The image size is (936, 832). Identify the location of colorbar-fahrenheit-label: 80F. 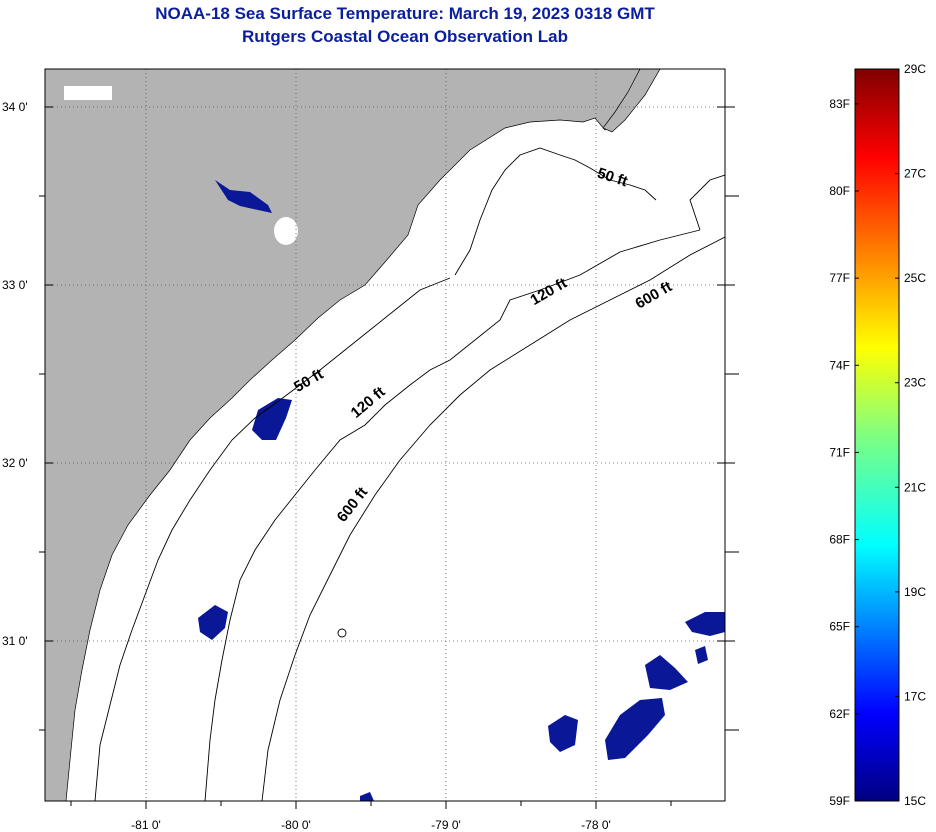
(839, 191).